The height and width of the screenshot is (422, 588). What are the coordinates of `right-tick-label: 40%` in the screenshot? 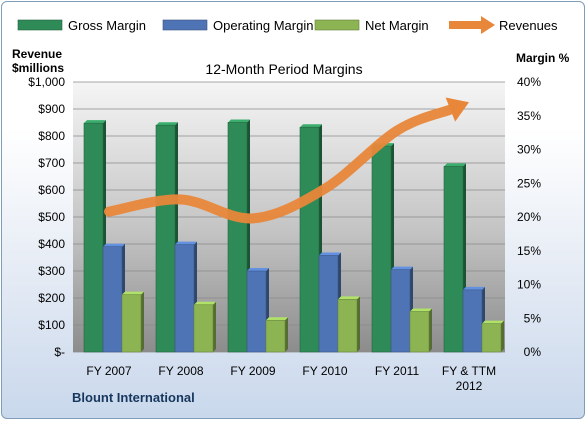 It's located at (529, 82).